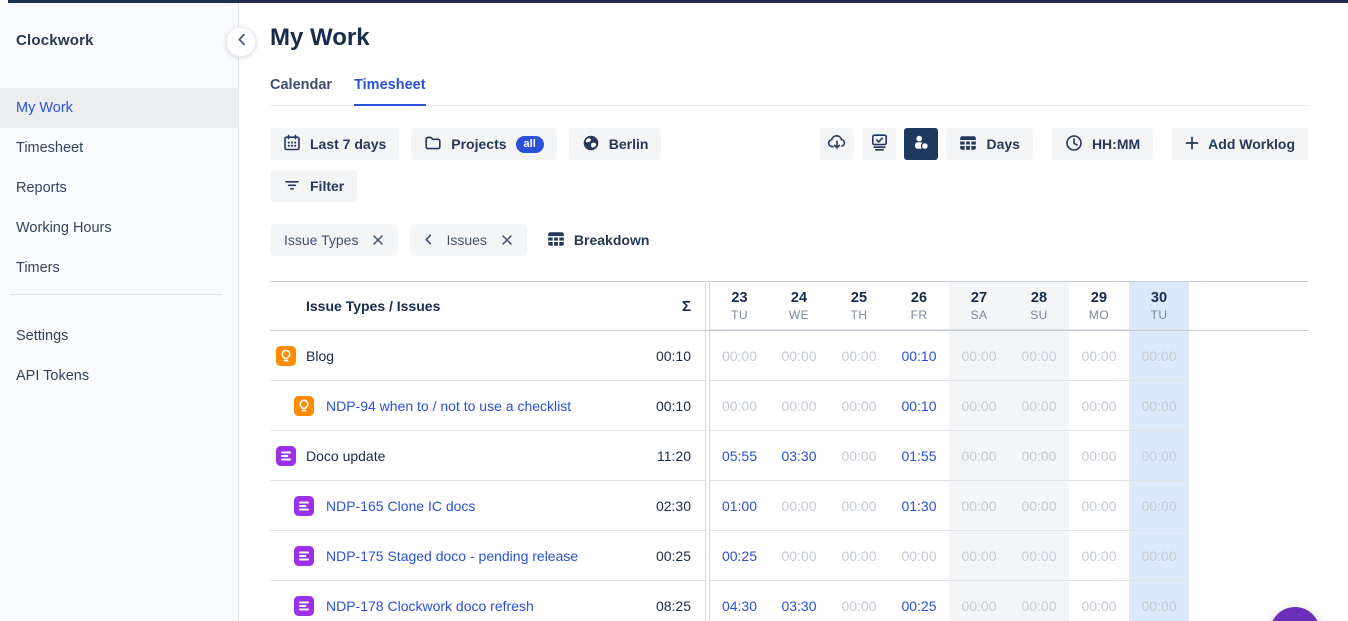 This screenshot has width=1348, height=621. I want to click on chip-issue-types: Issue Types, so click(334, 240).